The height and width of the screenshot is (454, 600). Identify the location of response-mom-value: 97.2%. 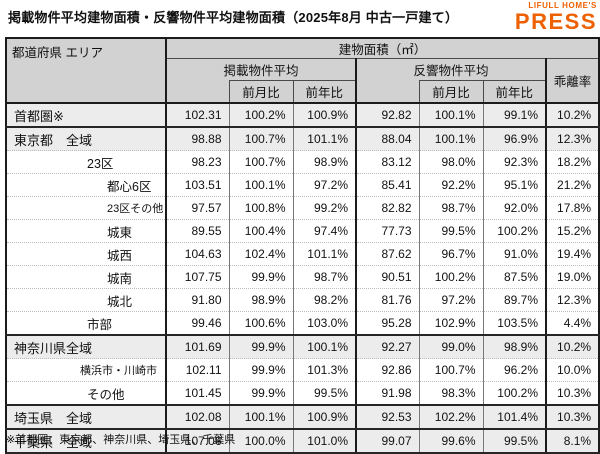
(451, 300).